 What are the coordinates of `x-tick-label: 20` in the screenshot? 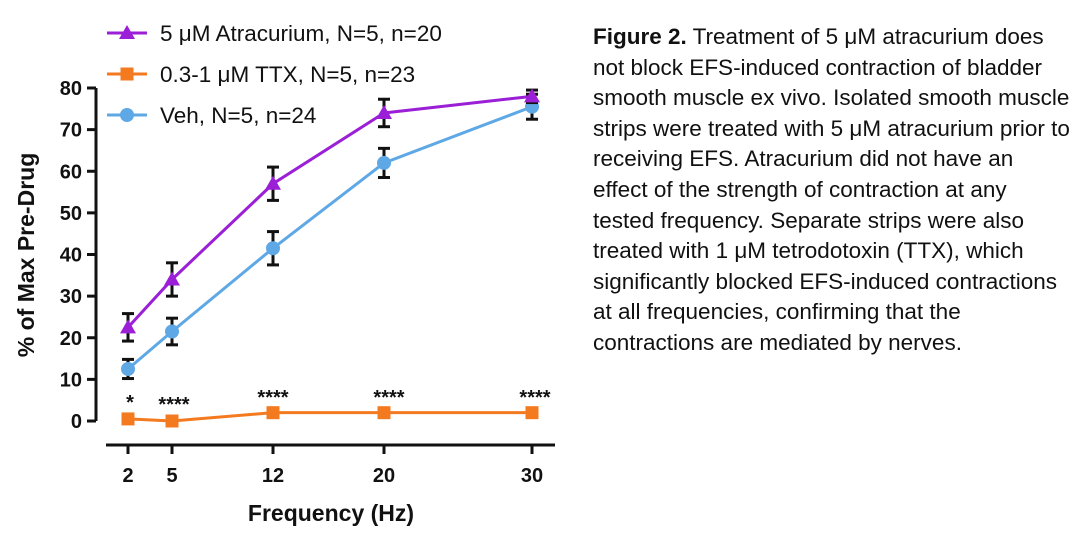 It's located at (384, 476).